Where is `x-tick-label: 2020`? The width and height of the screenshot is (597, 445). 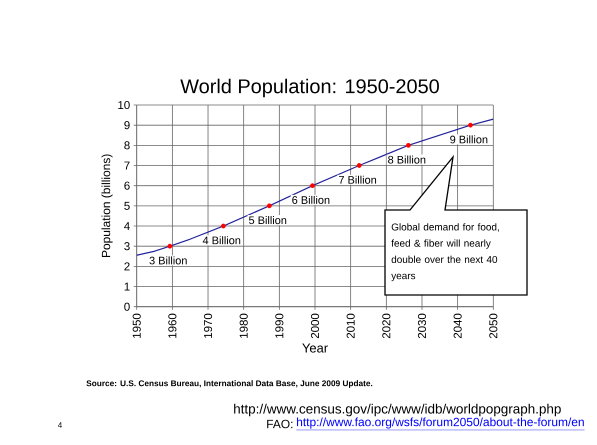 x-tick-label: 2020 is located at coordinates (386, 326).